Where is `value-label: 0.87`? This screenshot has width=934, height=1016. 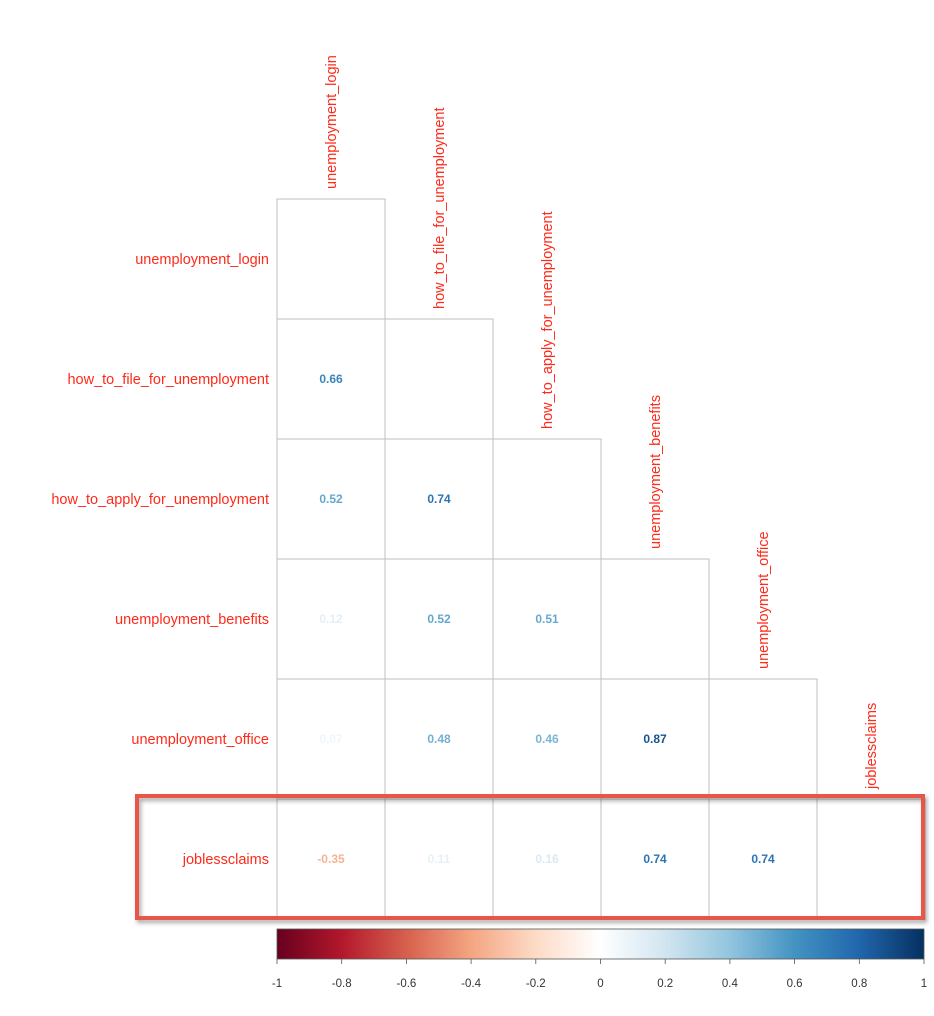 value-label: 0.87 is located at coordinates (655, 739).